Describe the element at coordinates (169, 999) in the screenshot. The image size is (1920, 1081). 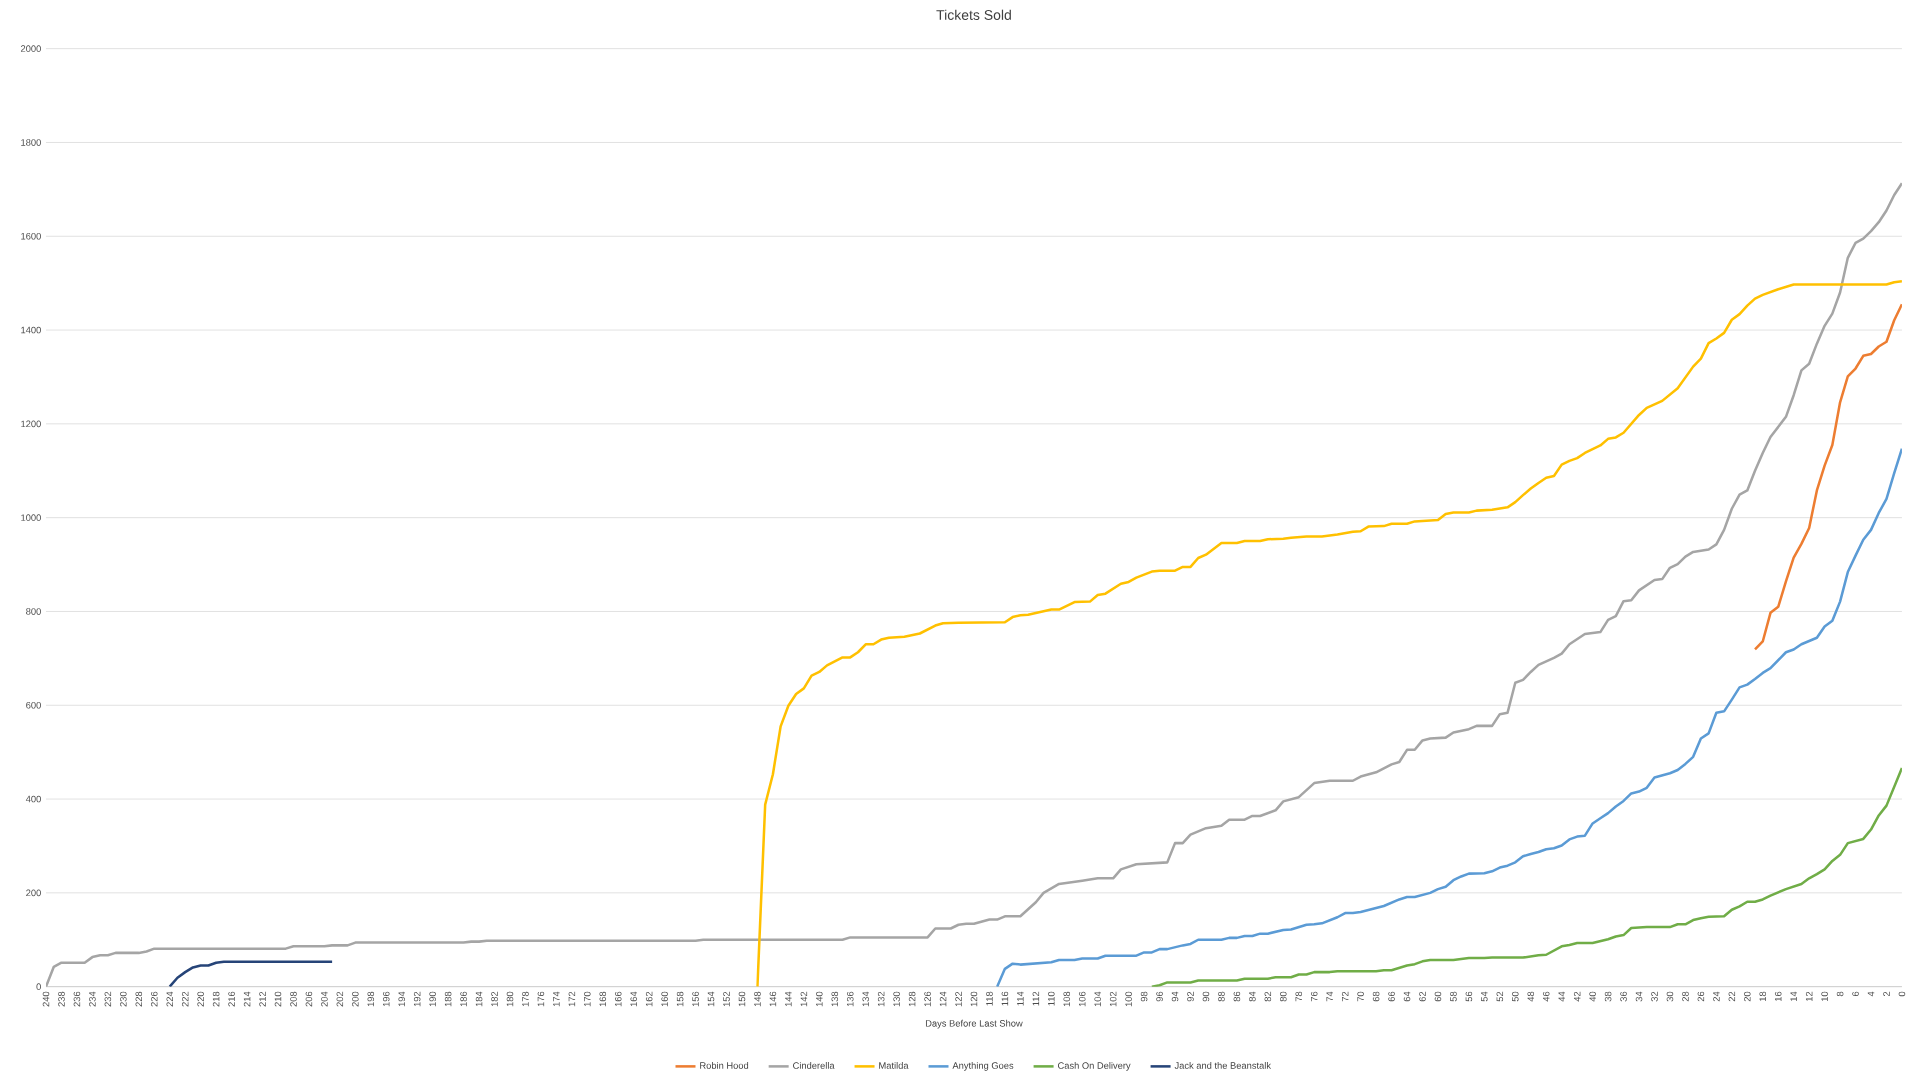
I see `x-tick-label: 224` at that location.